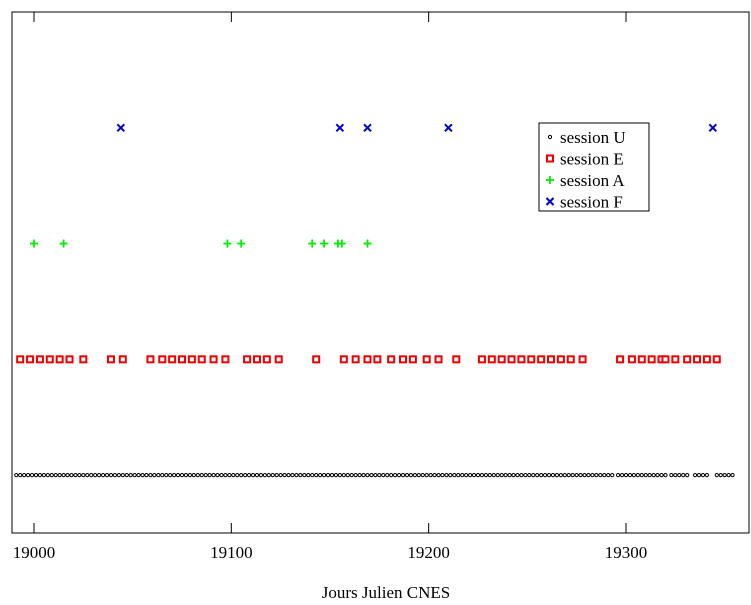 This screenshot has width=751, height=605. What do you see at coordinates (592, 159) in the screenshot?
I see `legend-label: session E` at bounding box center [592, 159].